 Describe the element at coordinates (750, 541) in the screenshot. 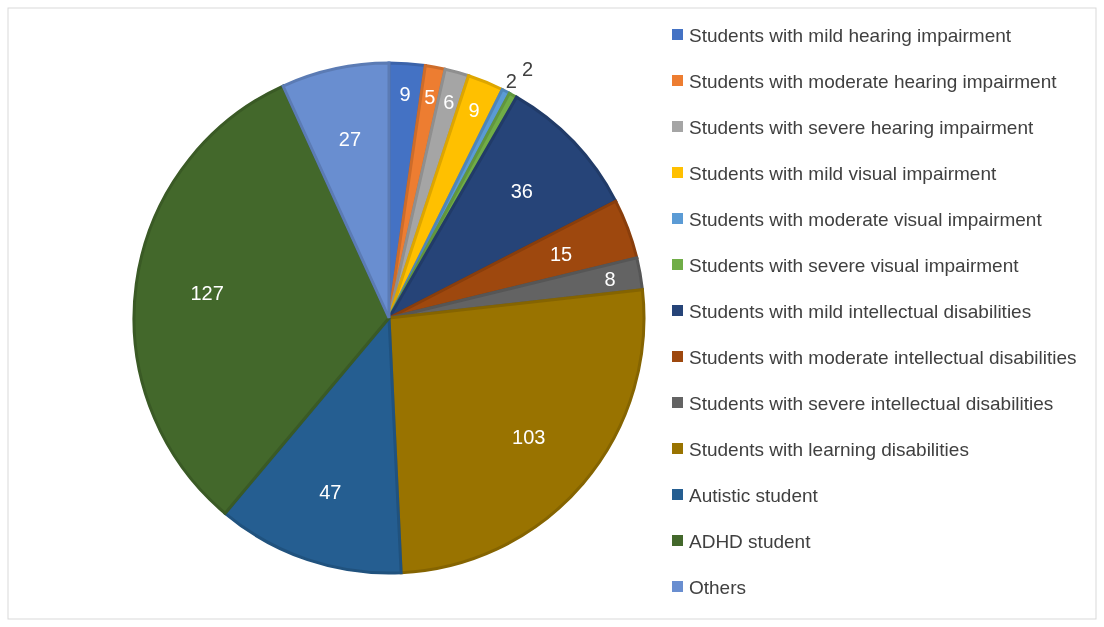

I see `legend-label: ADHD student` at that location.